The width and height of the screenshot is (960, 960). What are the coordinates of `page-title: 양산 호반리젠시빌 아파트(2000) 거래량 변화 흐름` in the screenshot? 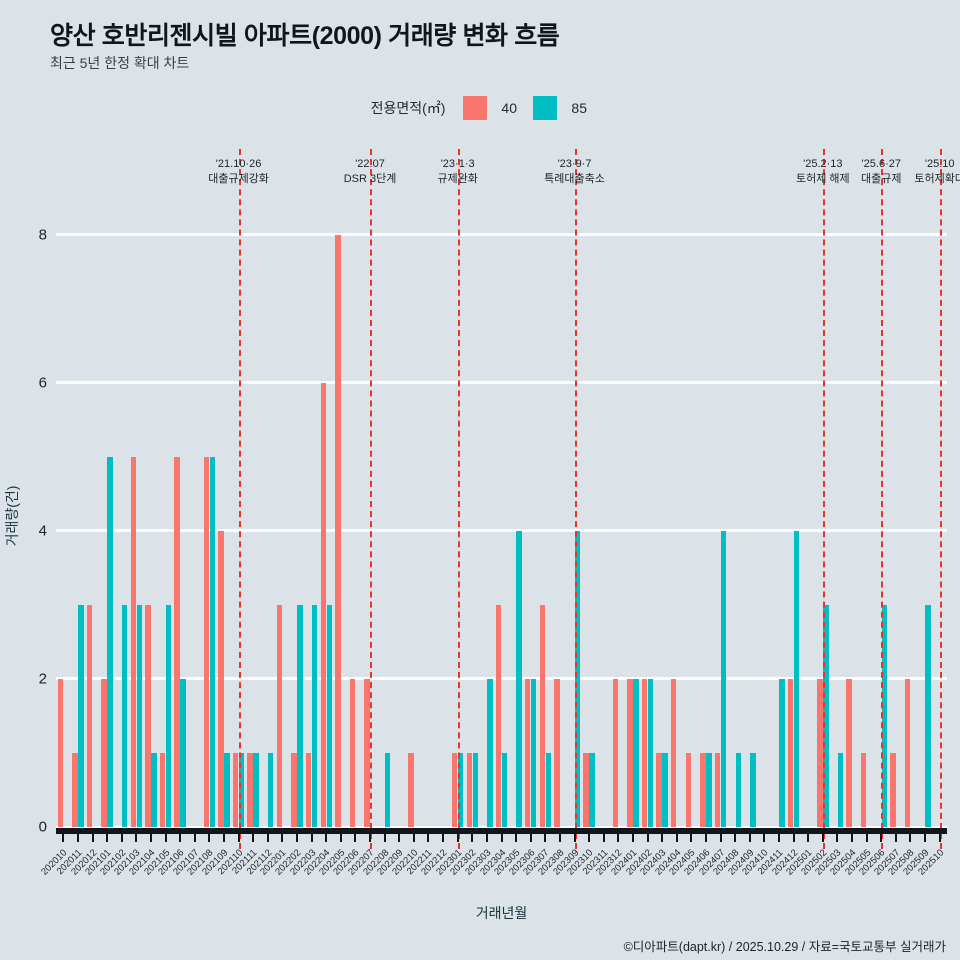 It's located at (305, 36).